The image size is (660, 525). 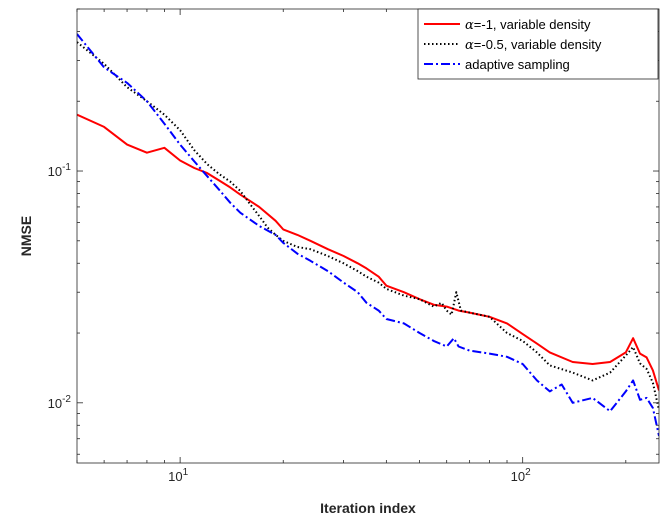 I want to click on legend-label-1: α=-1, variable density, so click(x=528, y=25).